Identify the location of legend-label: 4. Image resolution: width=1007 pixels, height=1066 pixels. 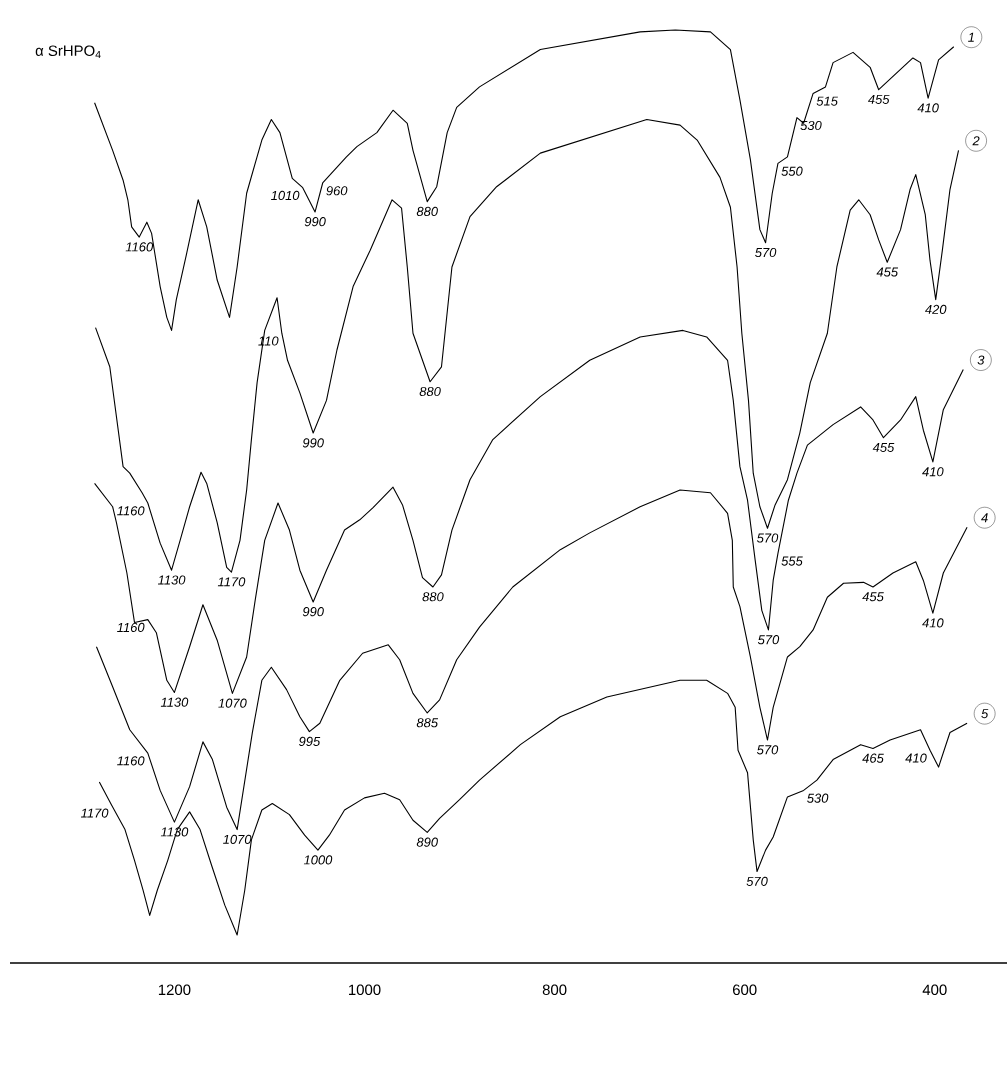
(984, 518).